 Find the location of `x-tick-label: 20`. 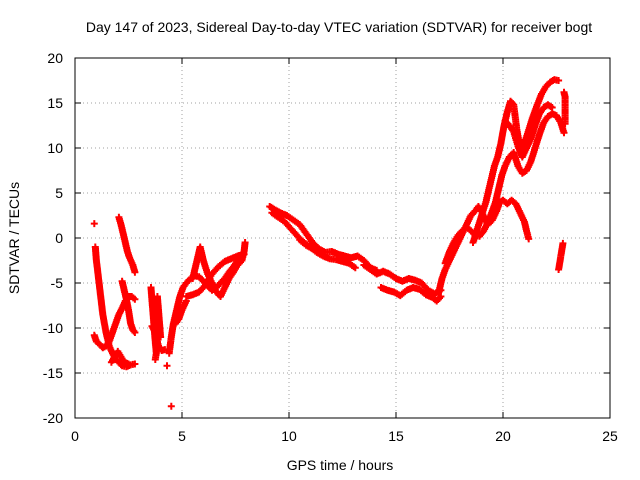

x-tick-label: 20 is located at coordinates (503, 436).